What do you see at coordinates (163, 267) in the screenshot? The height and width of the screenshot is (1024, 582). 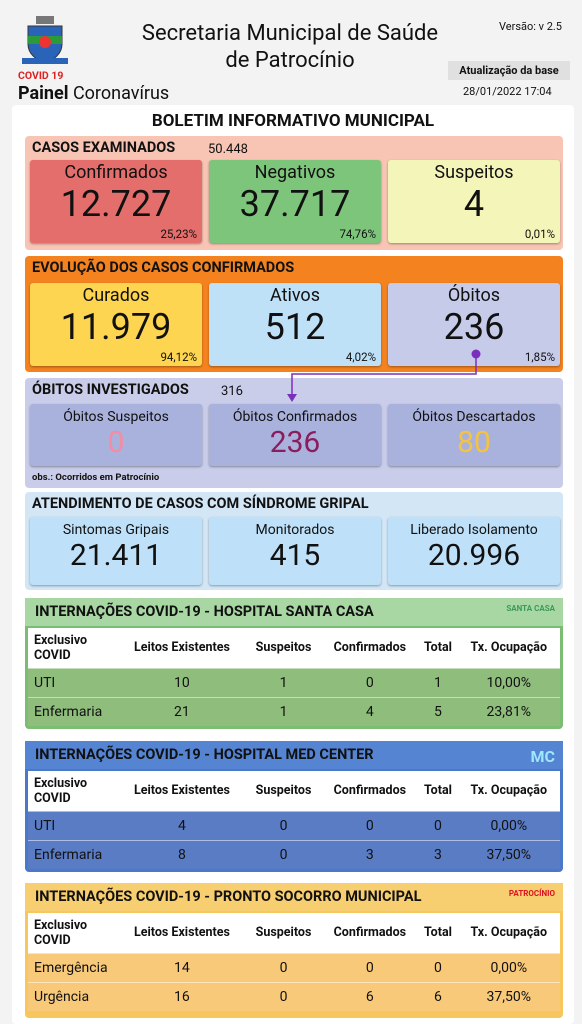 I see `section-title: EVOLUÇÃO DOS CASOS CONFIRMADOS` at bounding box center [163, 267].